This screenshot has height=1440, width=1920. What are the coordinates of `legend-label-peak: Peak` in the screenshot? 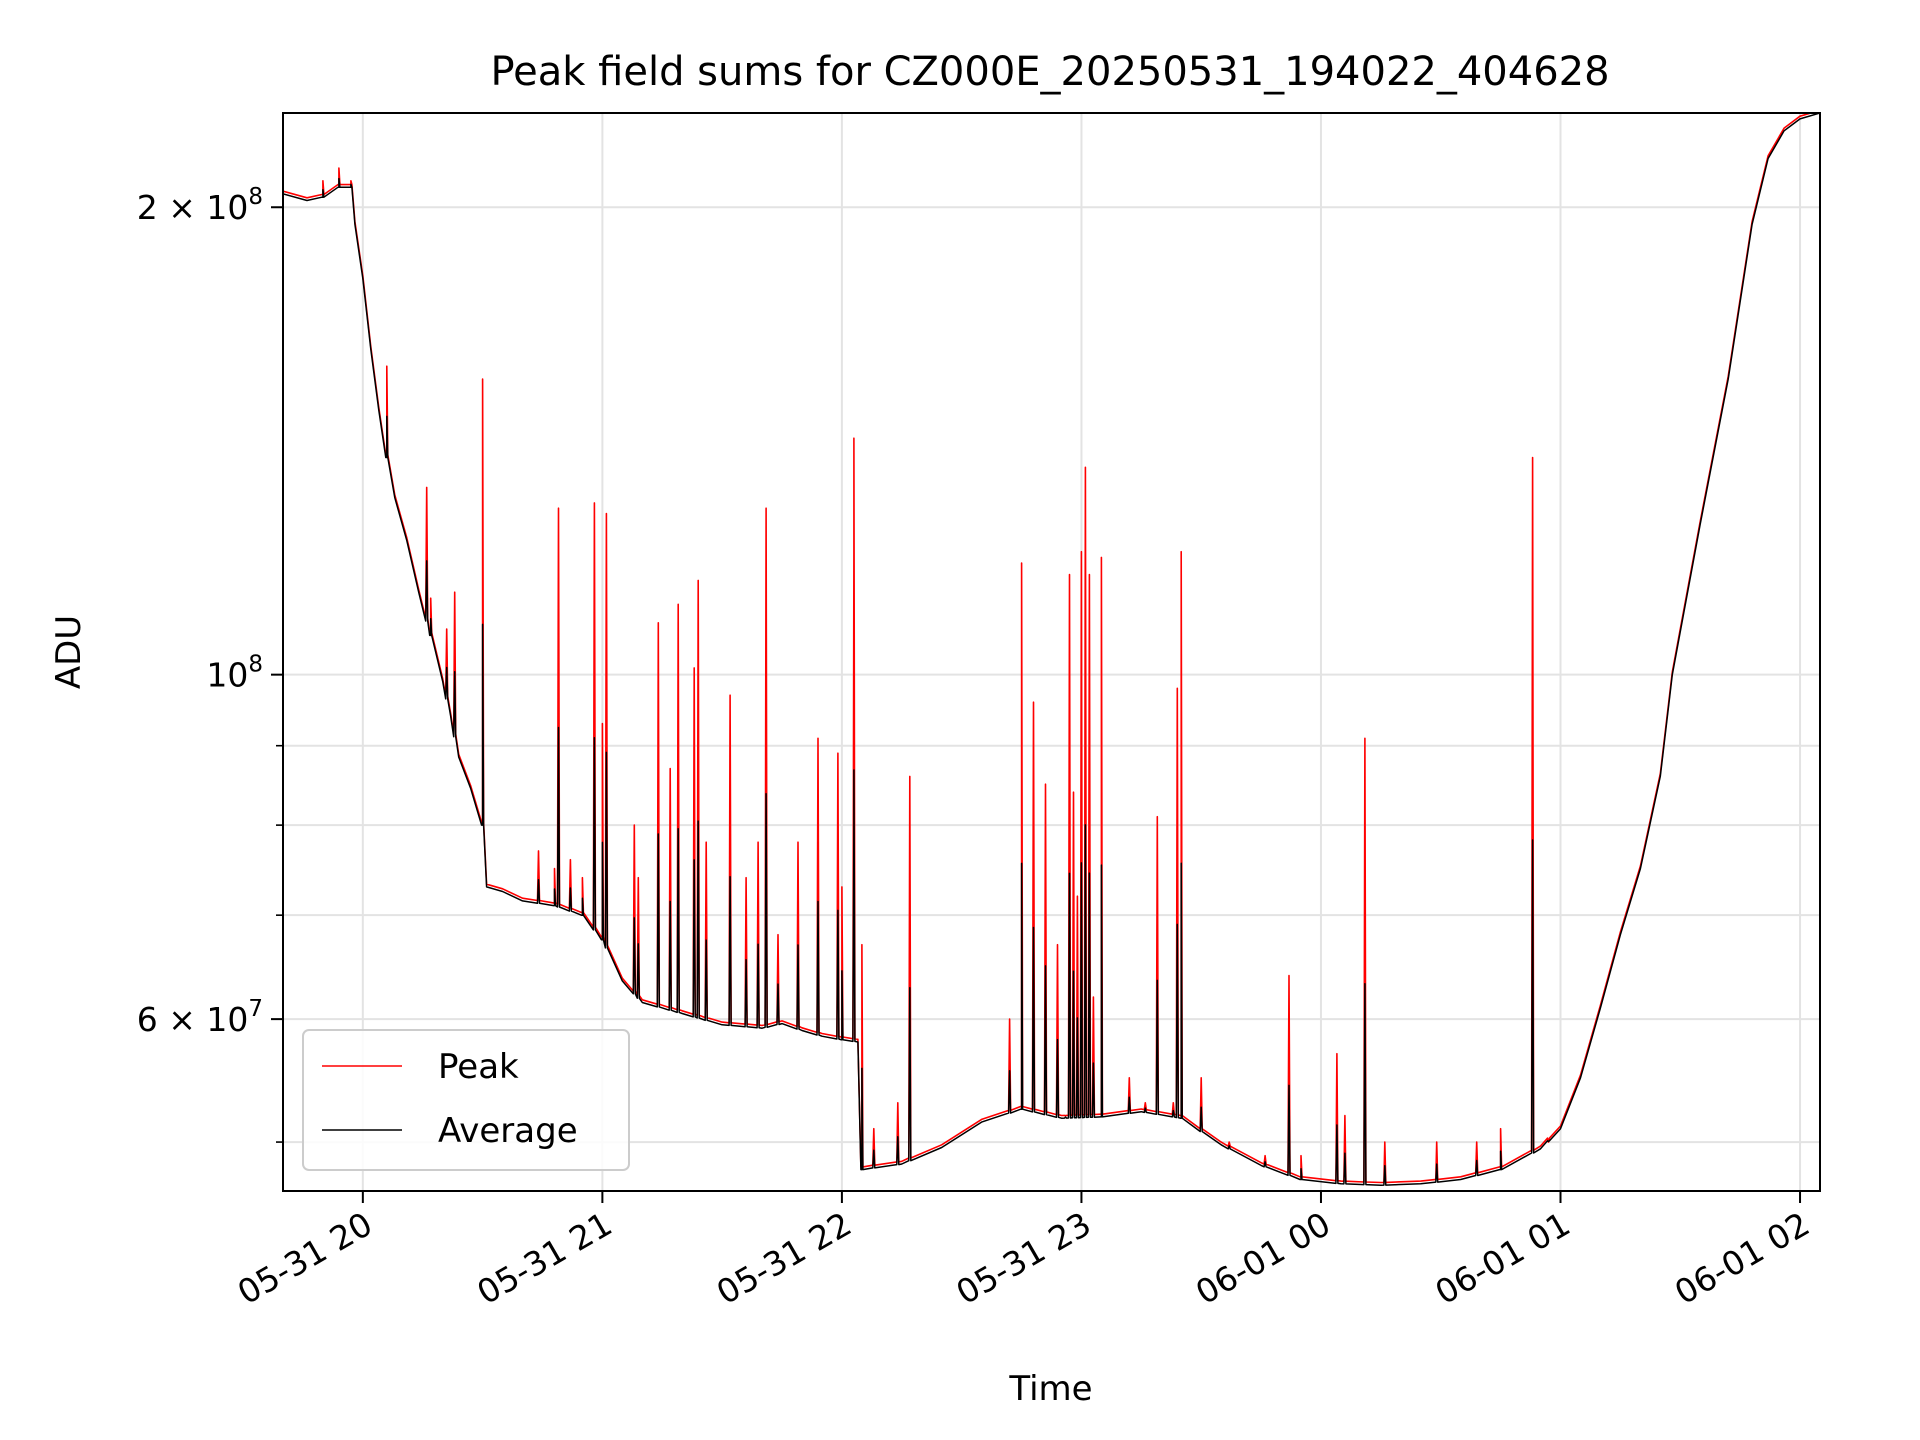 It's located at (478, 1067).